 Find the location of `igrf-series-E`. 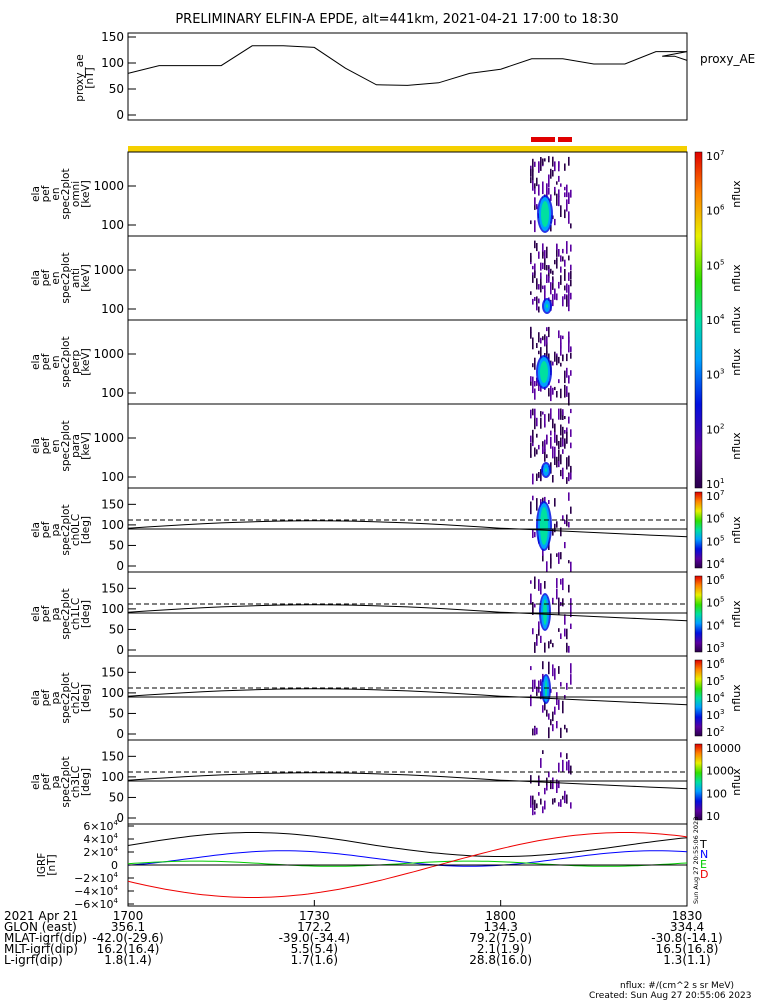

igrf-series-E is located at coordinates (407, 863).